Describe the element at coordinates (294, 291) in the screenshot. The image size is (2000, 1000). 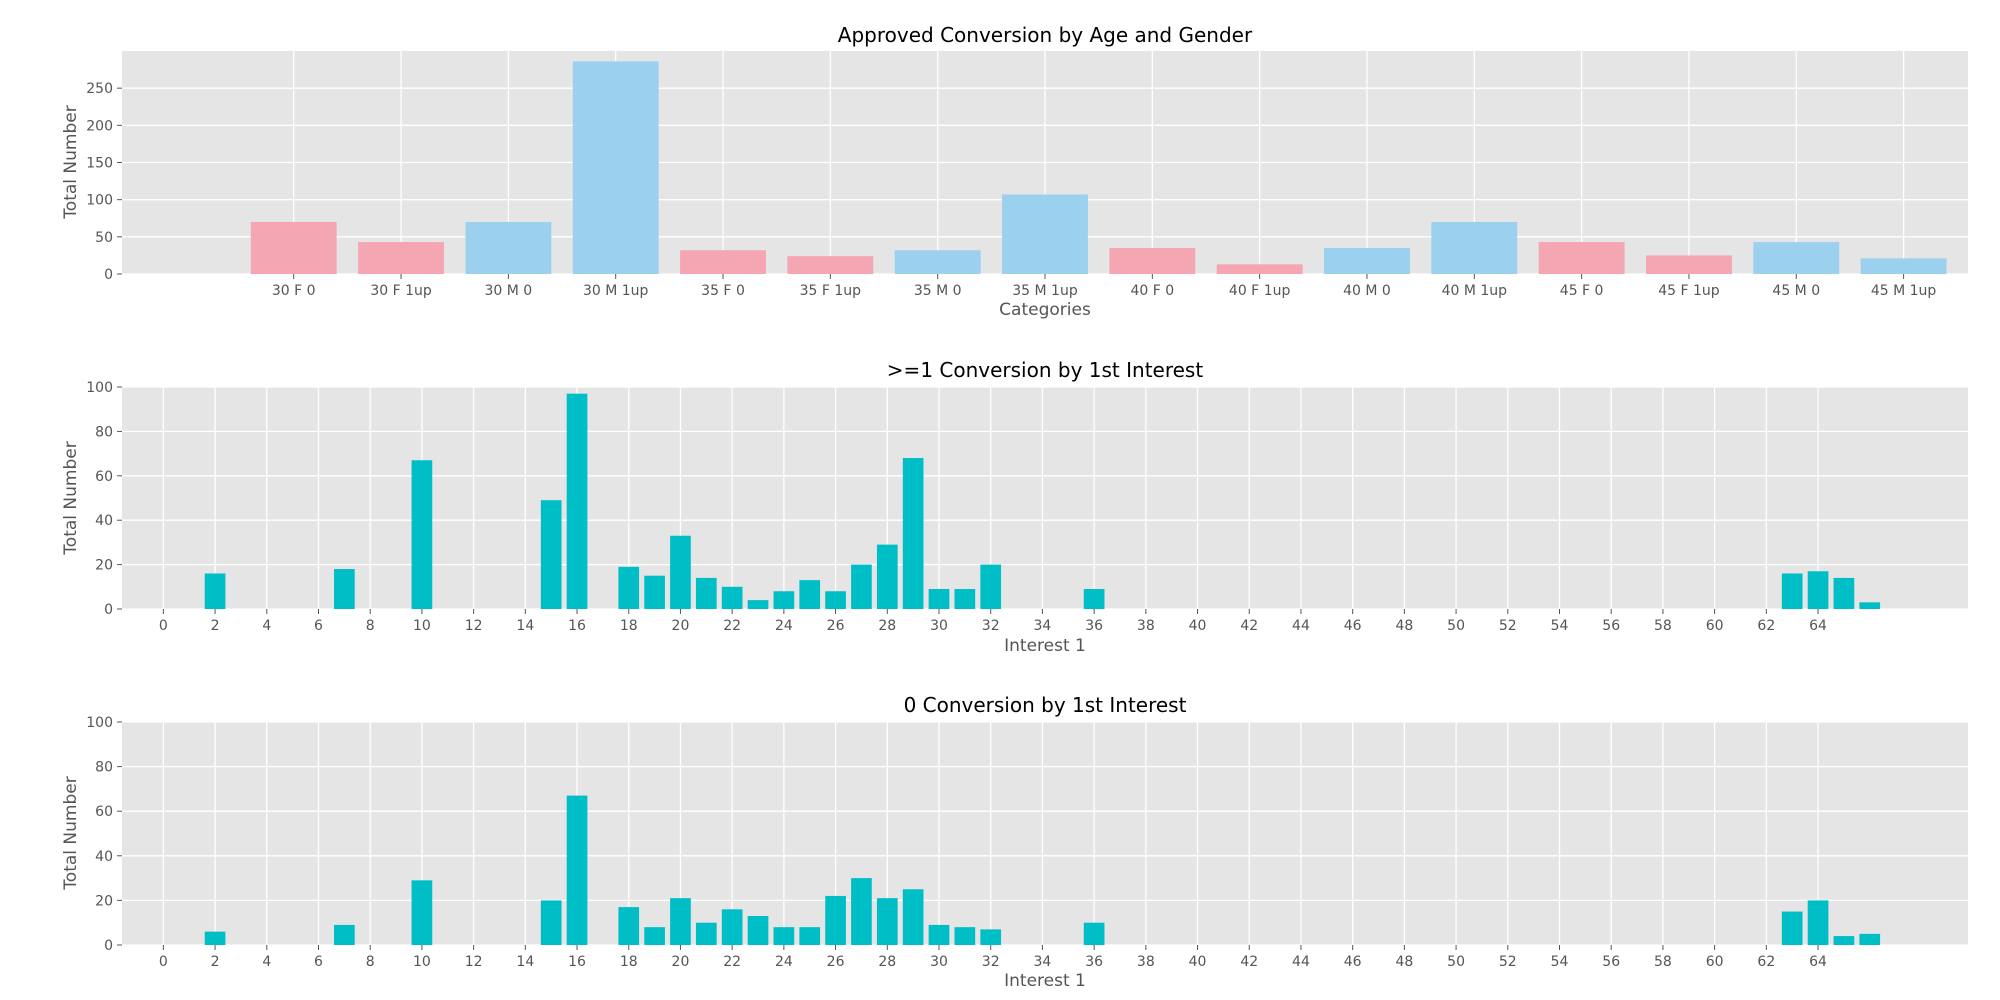
I see `x-tick-label: 30 F 0` at that location.